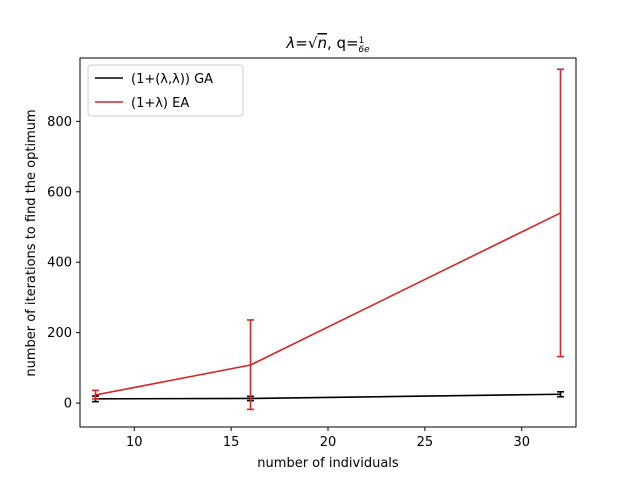 Image resolution: width=640 pixels, height=480 pixels. What do you see at coordinates (59, 263) in the screenshot?
I see `y-tick-label: 400` at bounding box center [59, 263].